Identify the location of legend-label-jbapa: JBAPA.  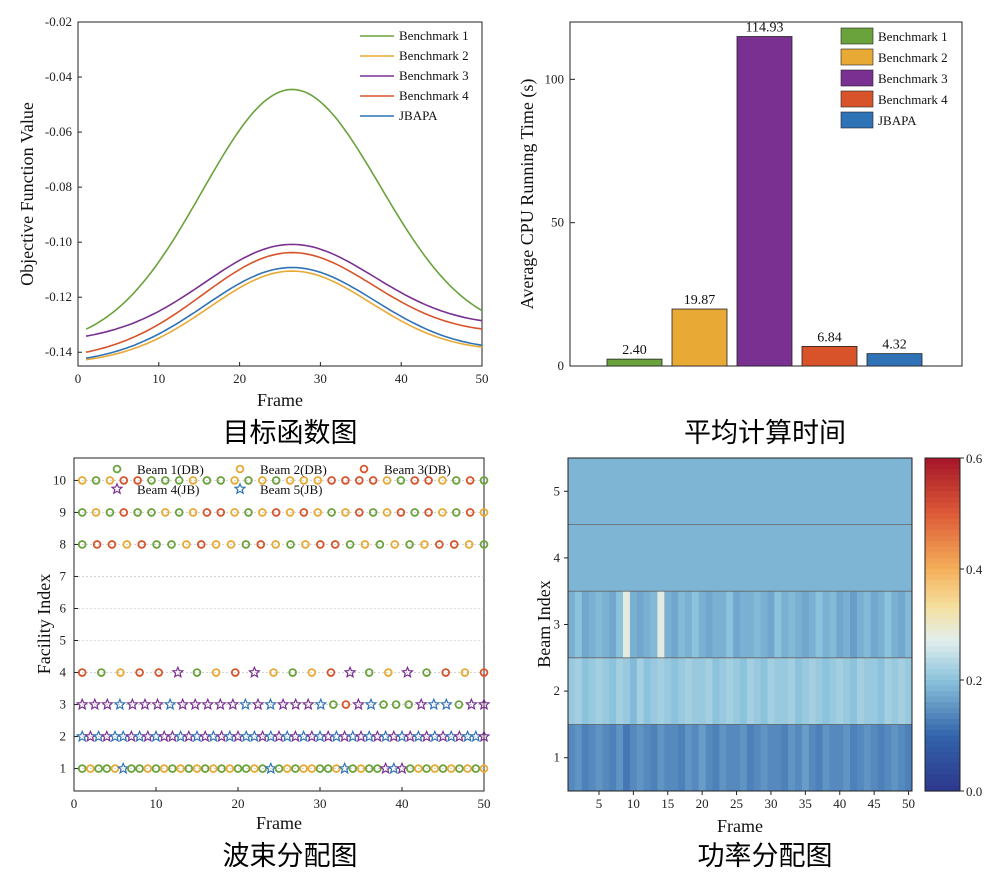
(418, 115).